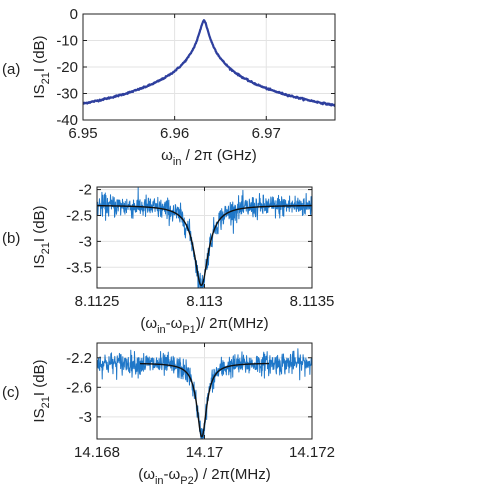 The height and width of the screenshot is (491, 483). Describe the element at coordinates (174, 133) in the screenshot. I see `x-tick-label: 6.96` at that location.